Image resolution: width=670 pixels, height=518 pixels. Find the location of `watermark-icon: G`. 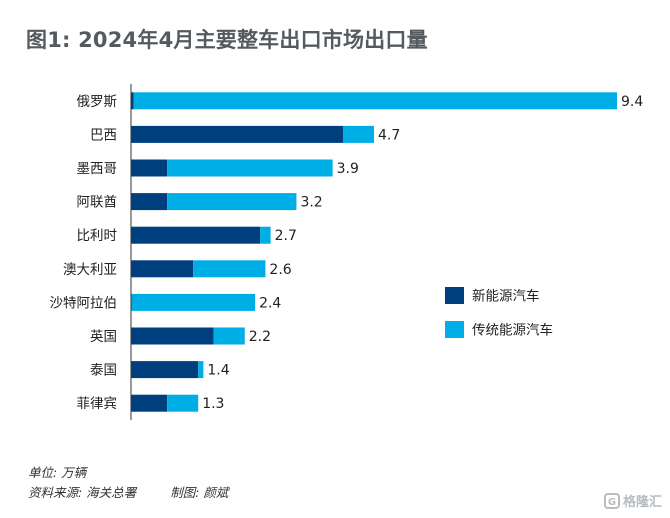

watermark-icon: G is located at coordinates (611, 500).